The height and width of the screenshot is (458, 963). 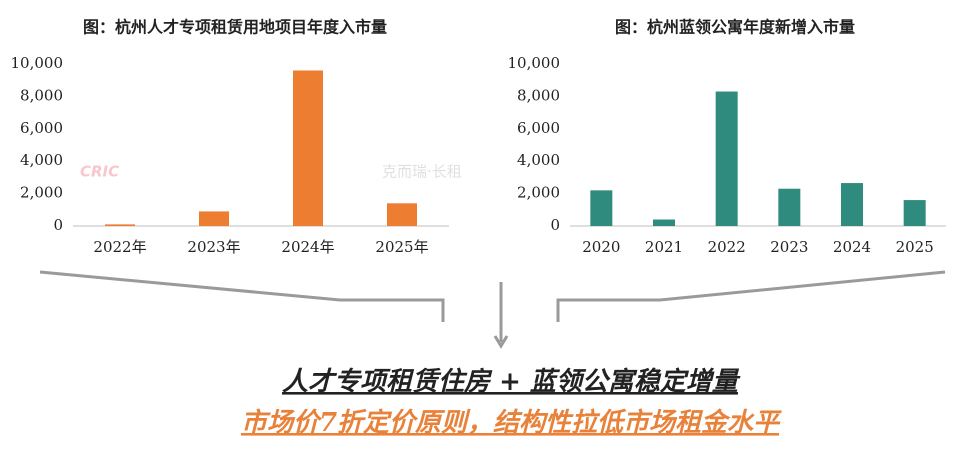 What do you see at coordinates (727, 247) in the screenshot?
I see `x-tick-label: 2022` at bounding box center [727, 247].